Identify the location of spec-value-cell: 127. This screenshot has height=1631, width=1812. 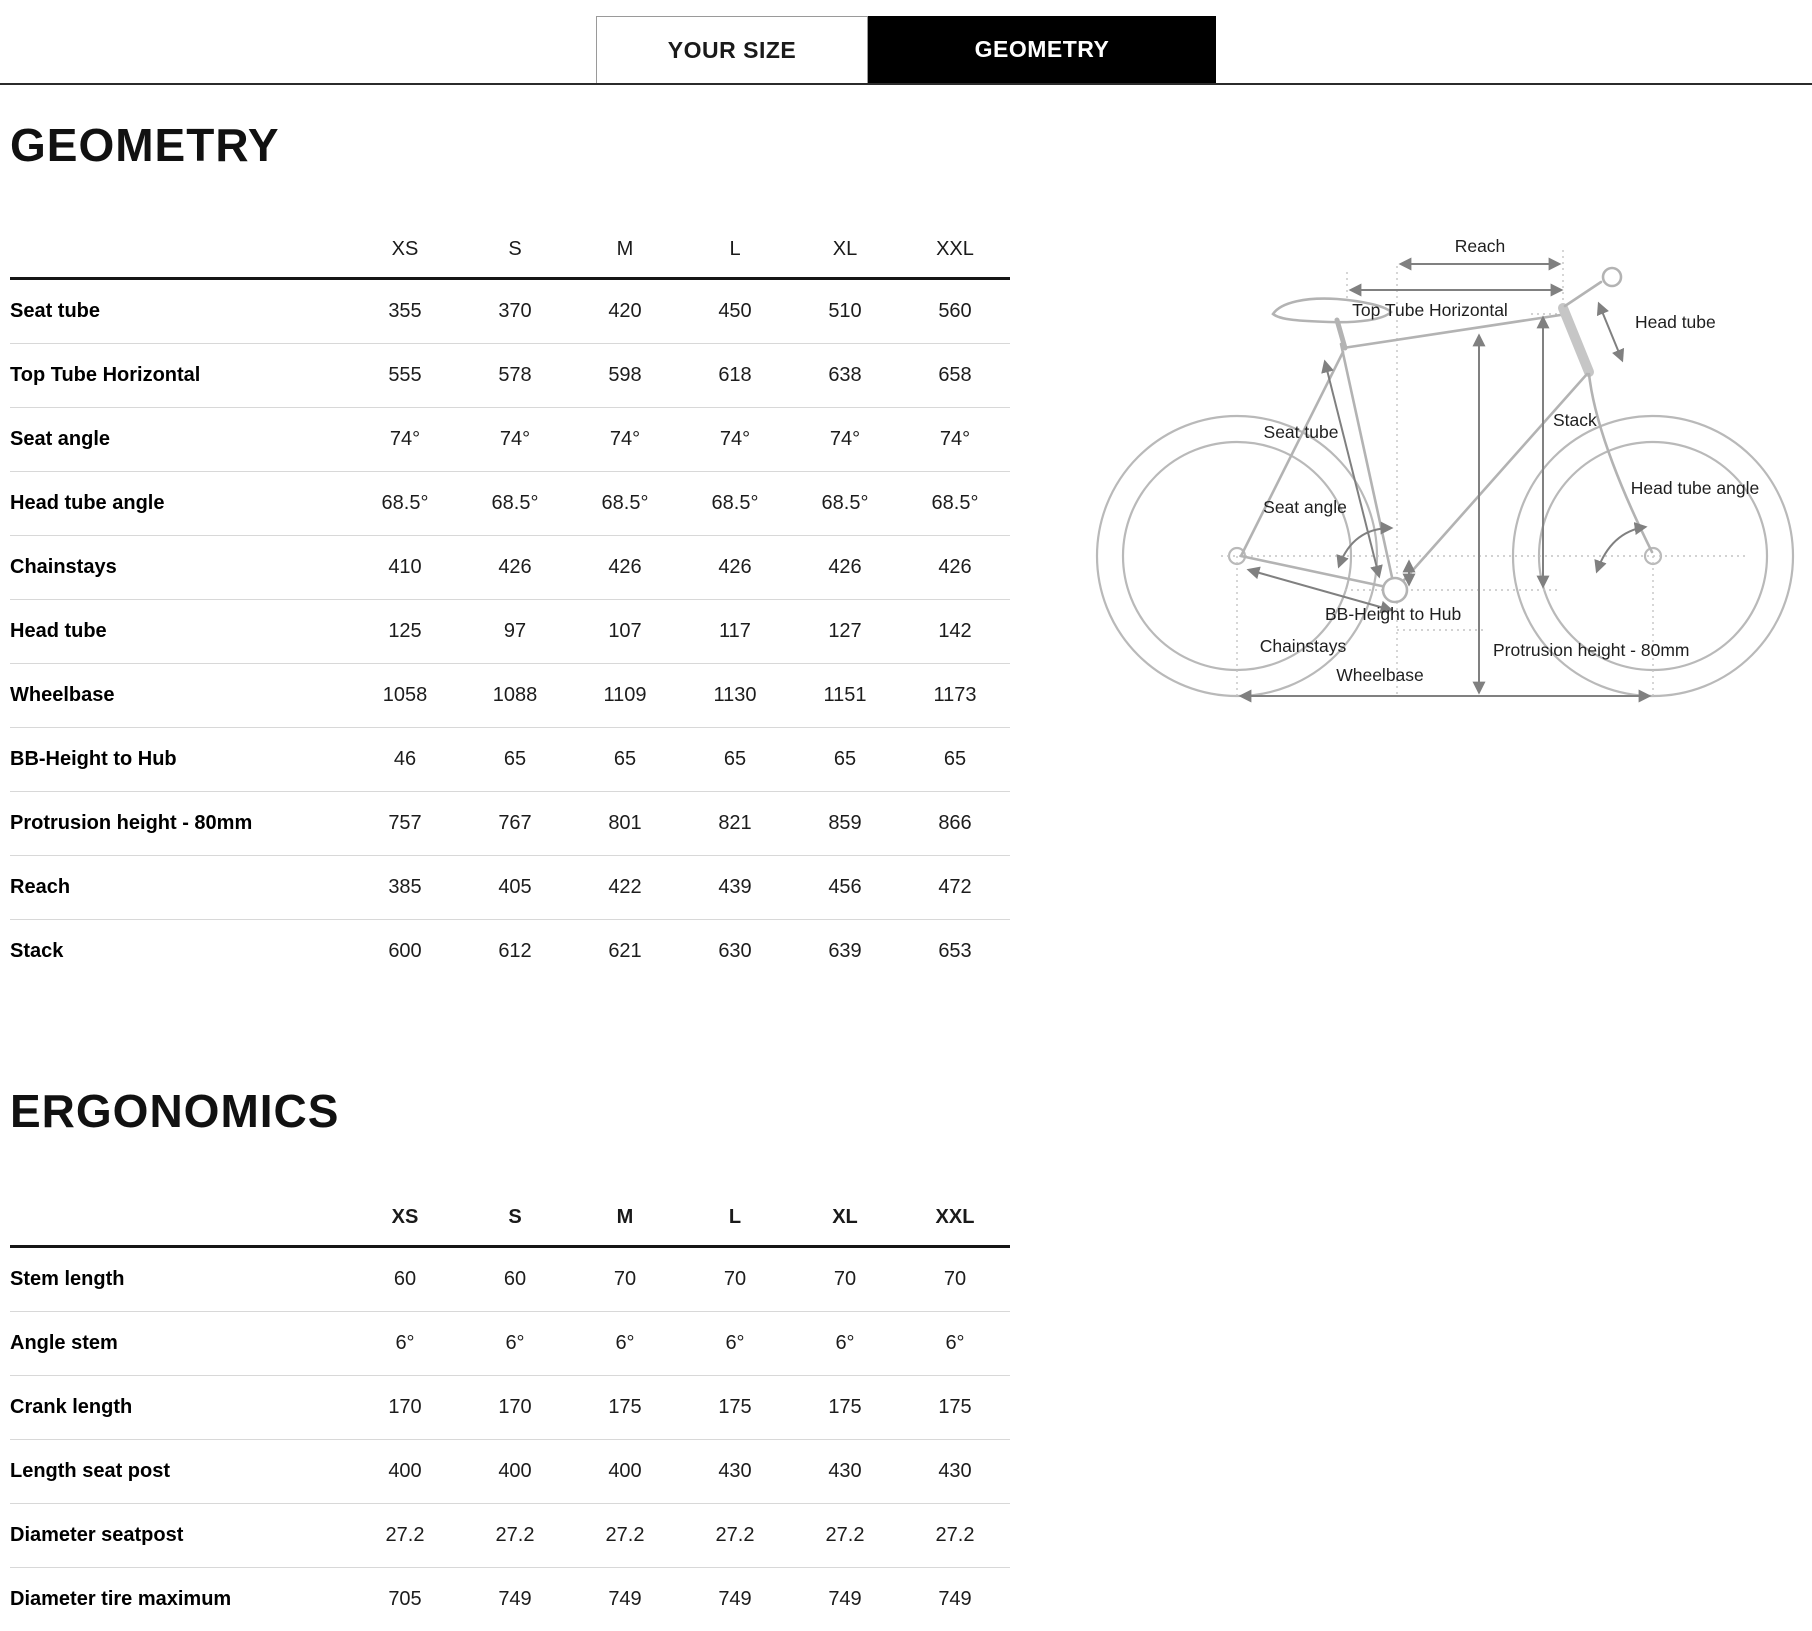
(845, 632).